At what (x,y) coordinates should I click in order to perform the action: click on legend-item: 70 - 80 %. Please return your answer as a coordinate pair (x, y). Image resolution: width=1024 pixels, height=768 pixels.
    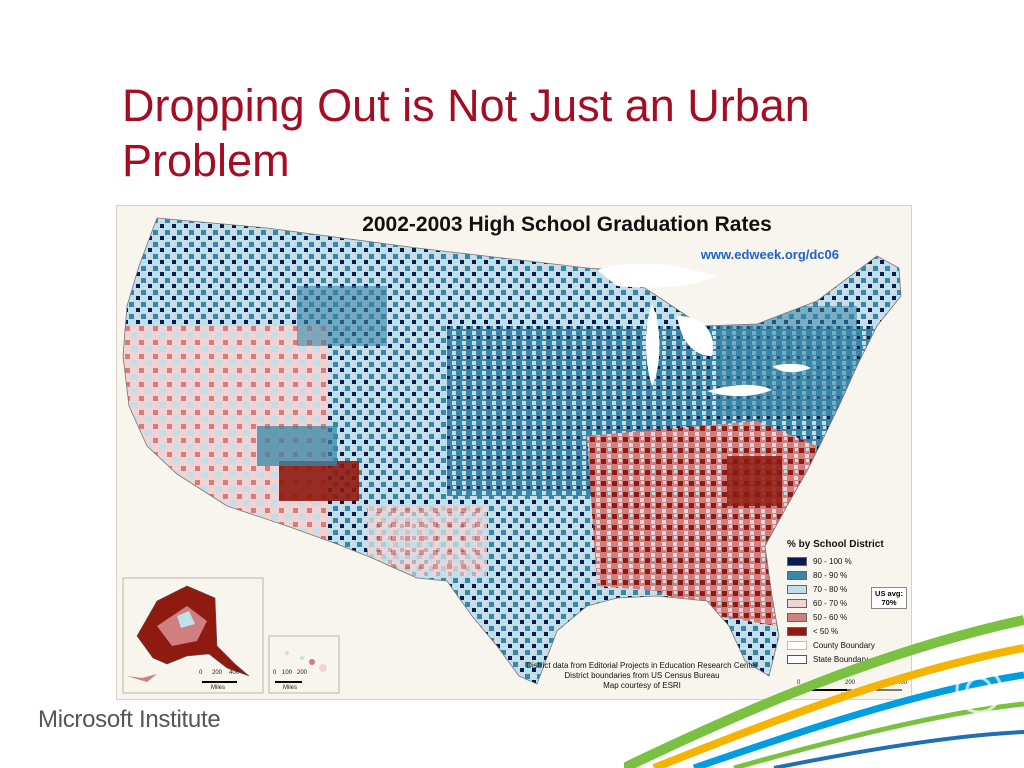
    Looking at the image, I should click on (846, 589).